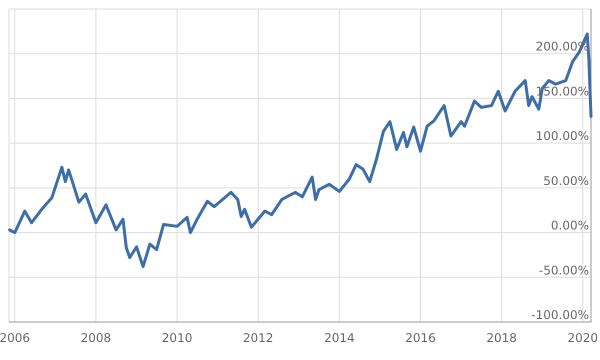  Describe the element at coordinates (569, 225) in the screenshot. I see `y-tick-label: 0.00%` at that location.